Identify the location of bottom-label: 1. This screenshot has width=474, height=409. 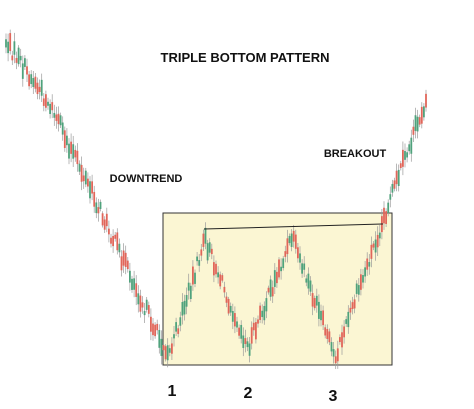
(172, 391).